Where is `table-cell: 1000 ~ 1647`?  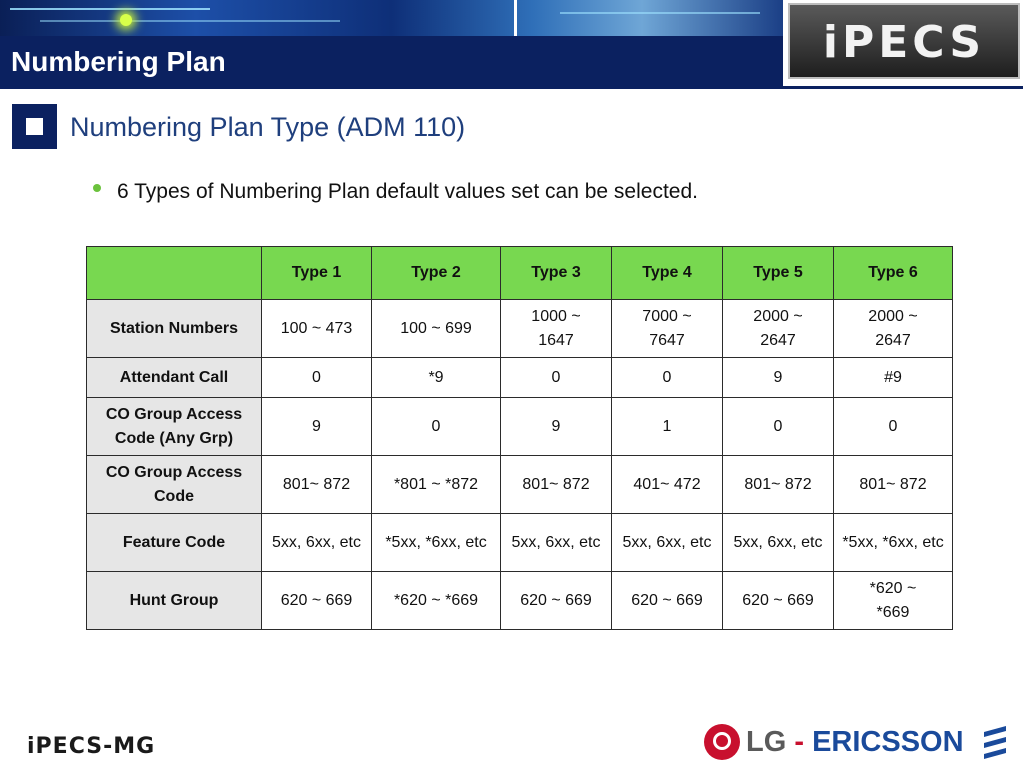 table-cell: 1000 ~ 1647 is located at coordinates (556, 328).